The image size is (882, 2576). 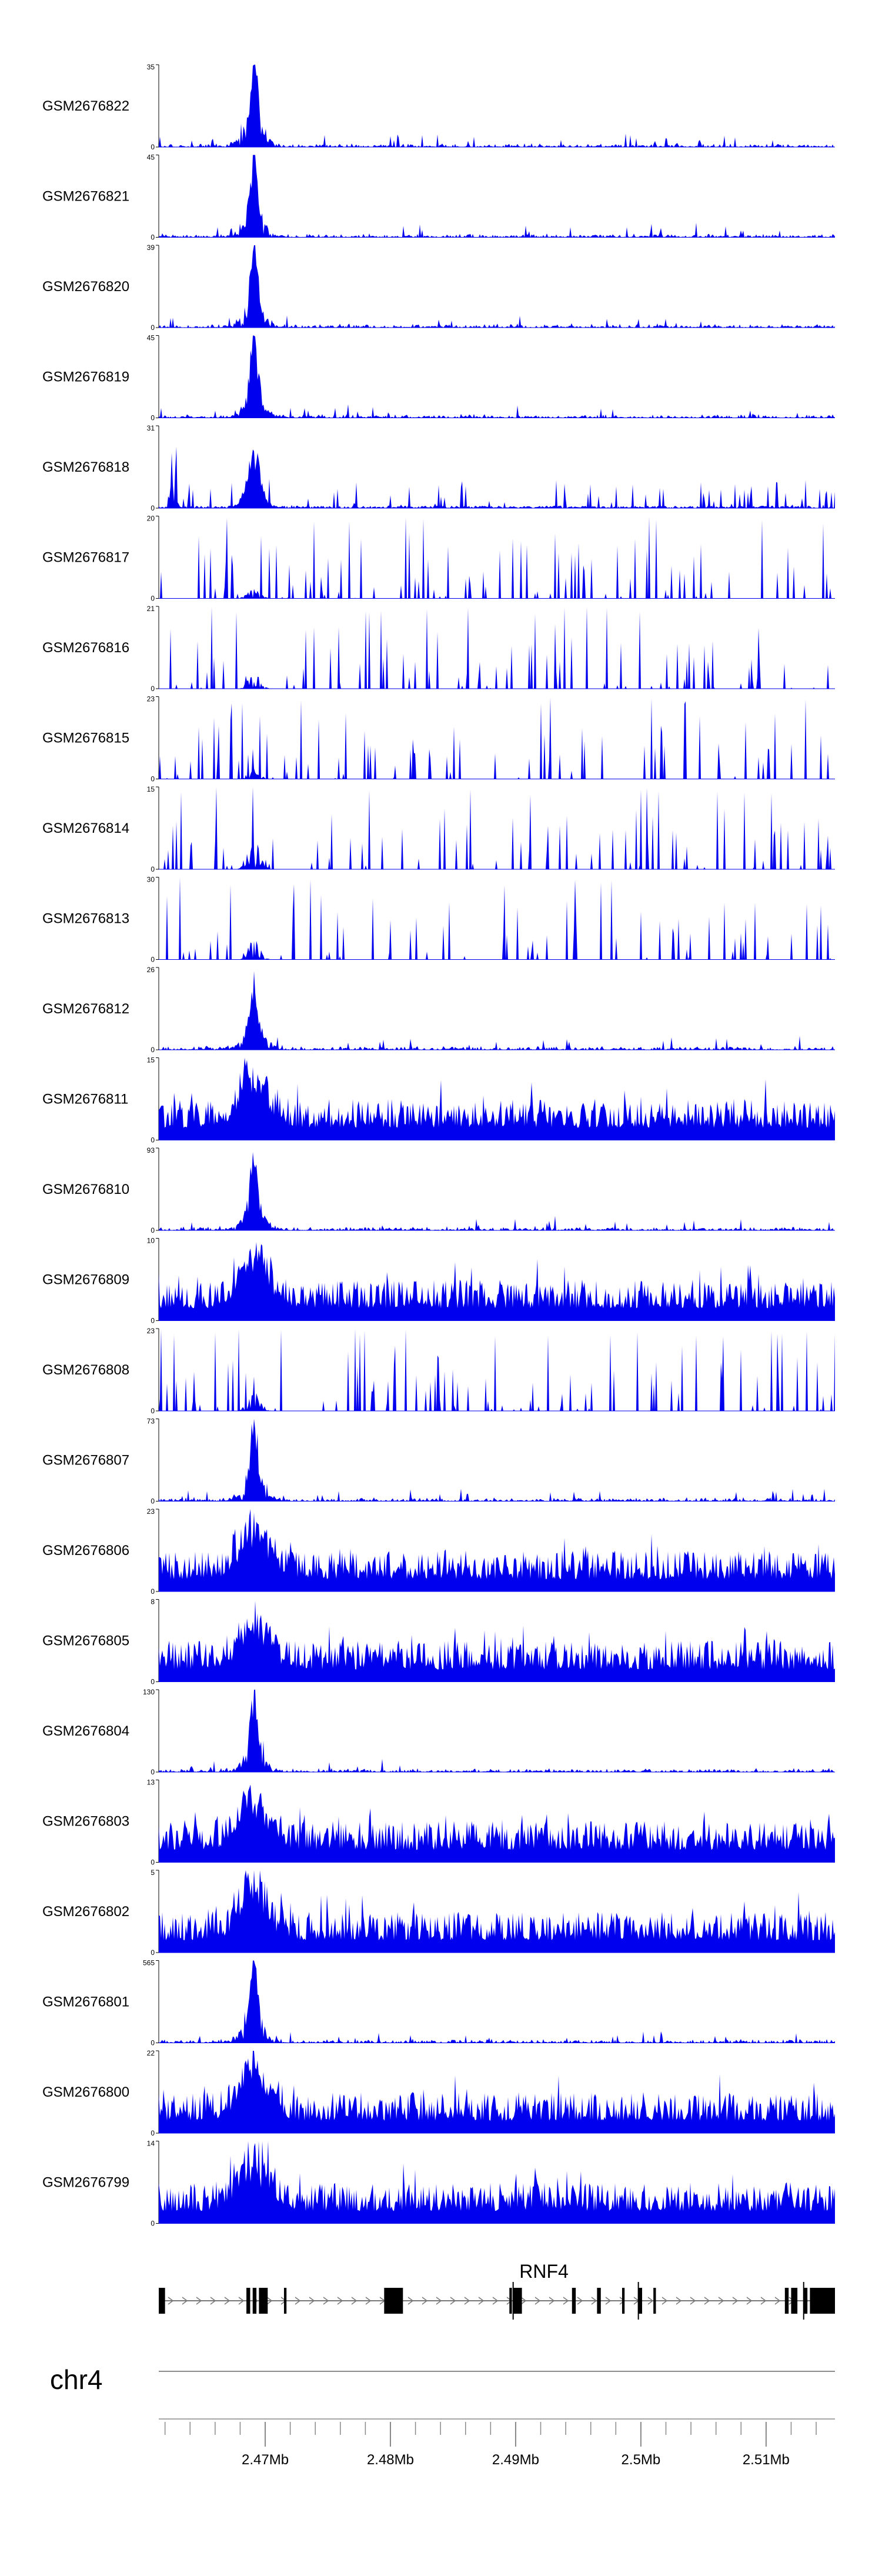 I want to click on y-max-label: 22, so click(x=151, y=2053).